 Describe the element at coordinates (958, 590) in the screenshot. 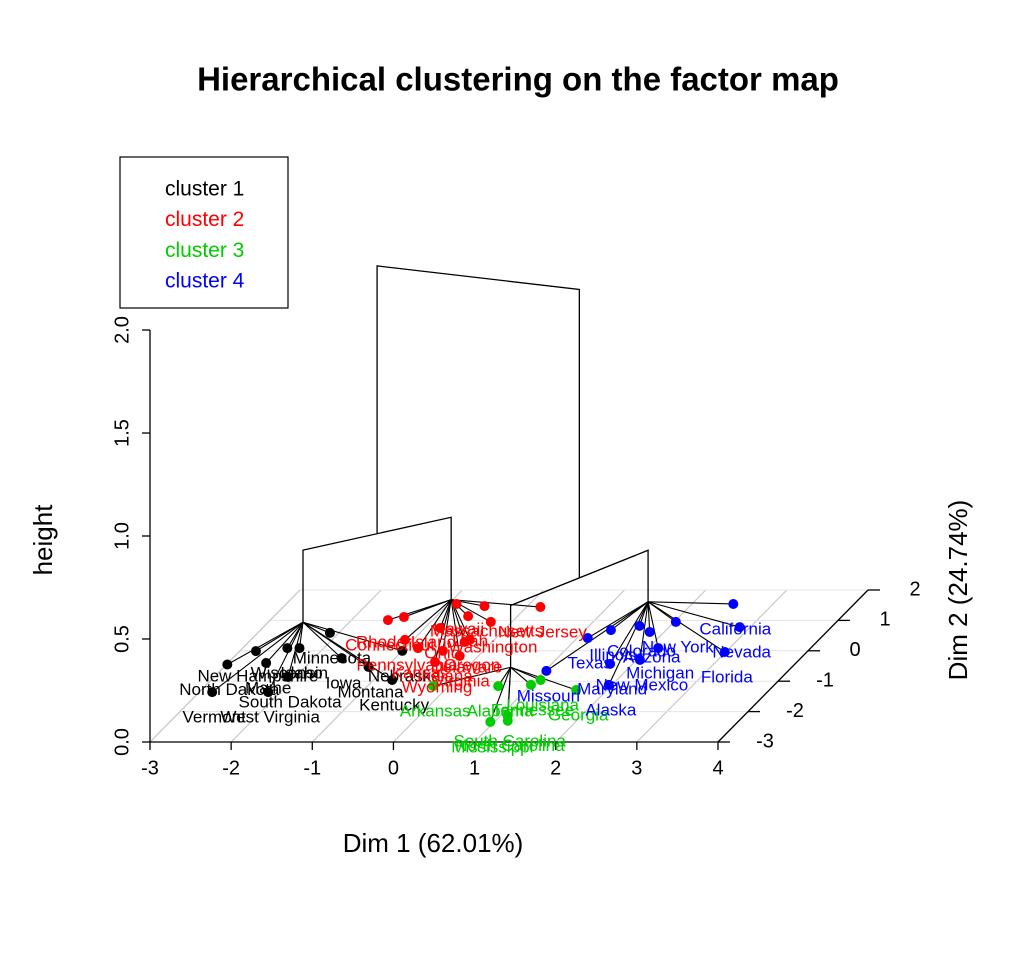

I see `y-axis-title: Dim 2 (24.74%)` at that location.